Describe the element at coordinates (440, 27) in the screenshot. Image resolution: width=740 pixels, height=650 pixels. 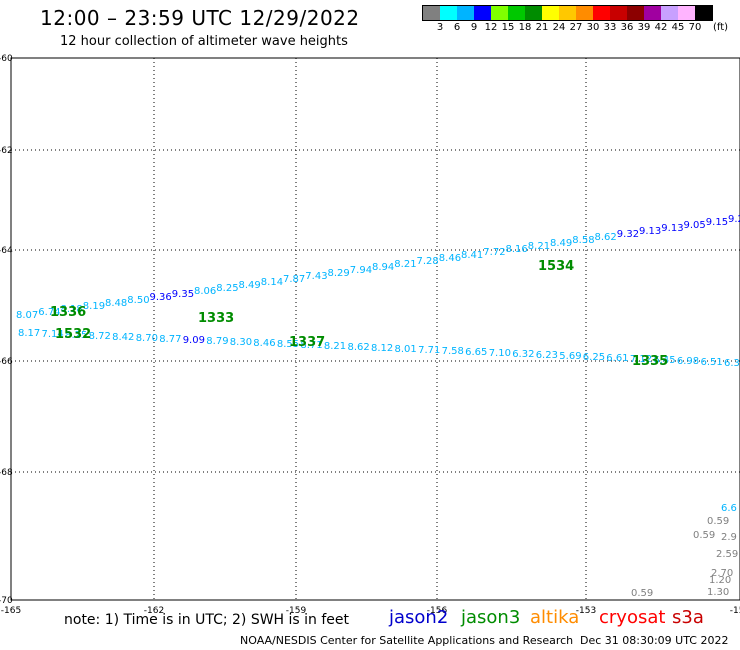
I see `legend-tick-label: 3` at that location.